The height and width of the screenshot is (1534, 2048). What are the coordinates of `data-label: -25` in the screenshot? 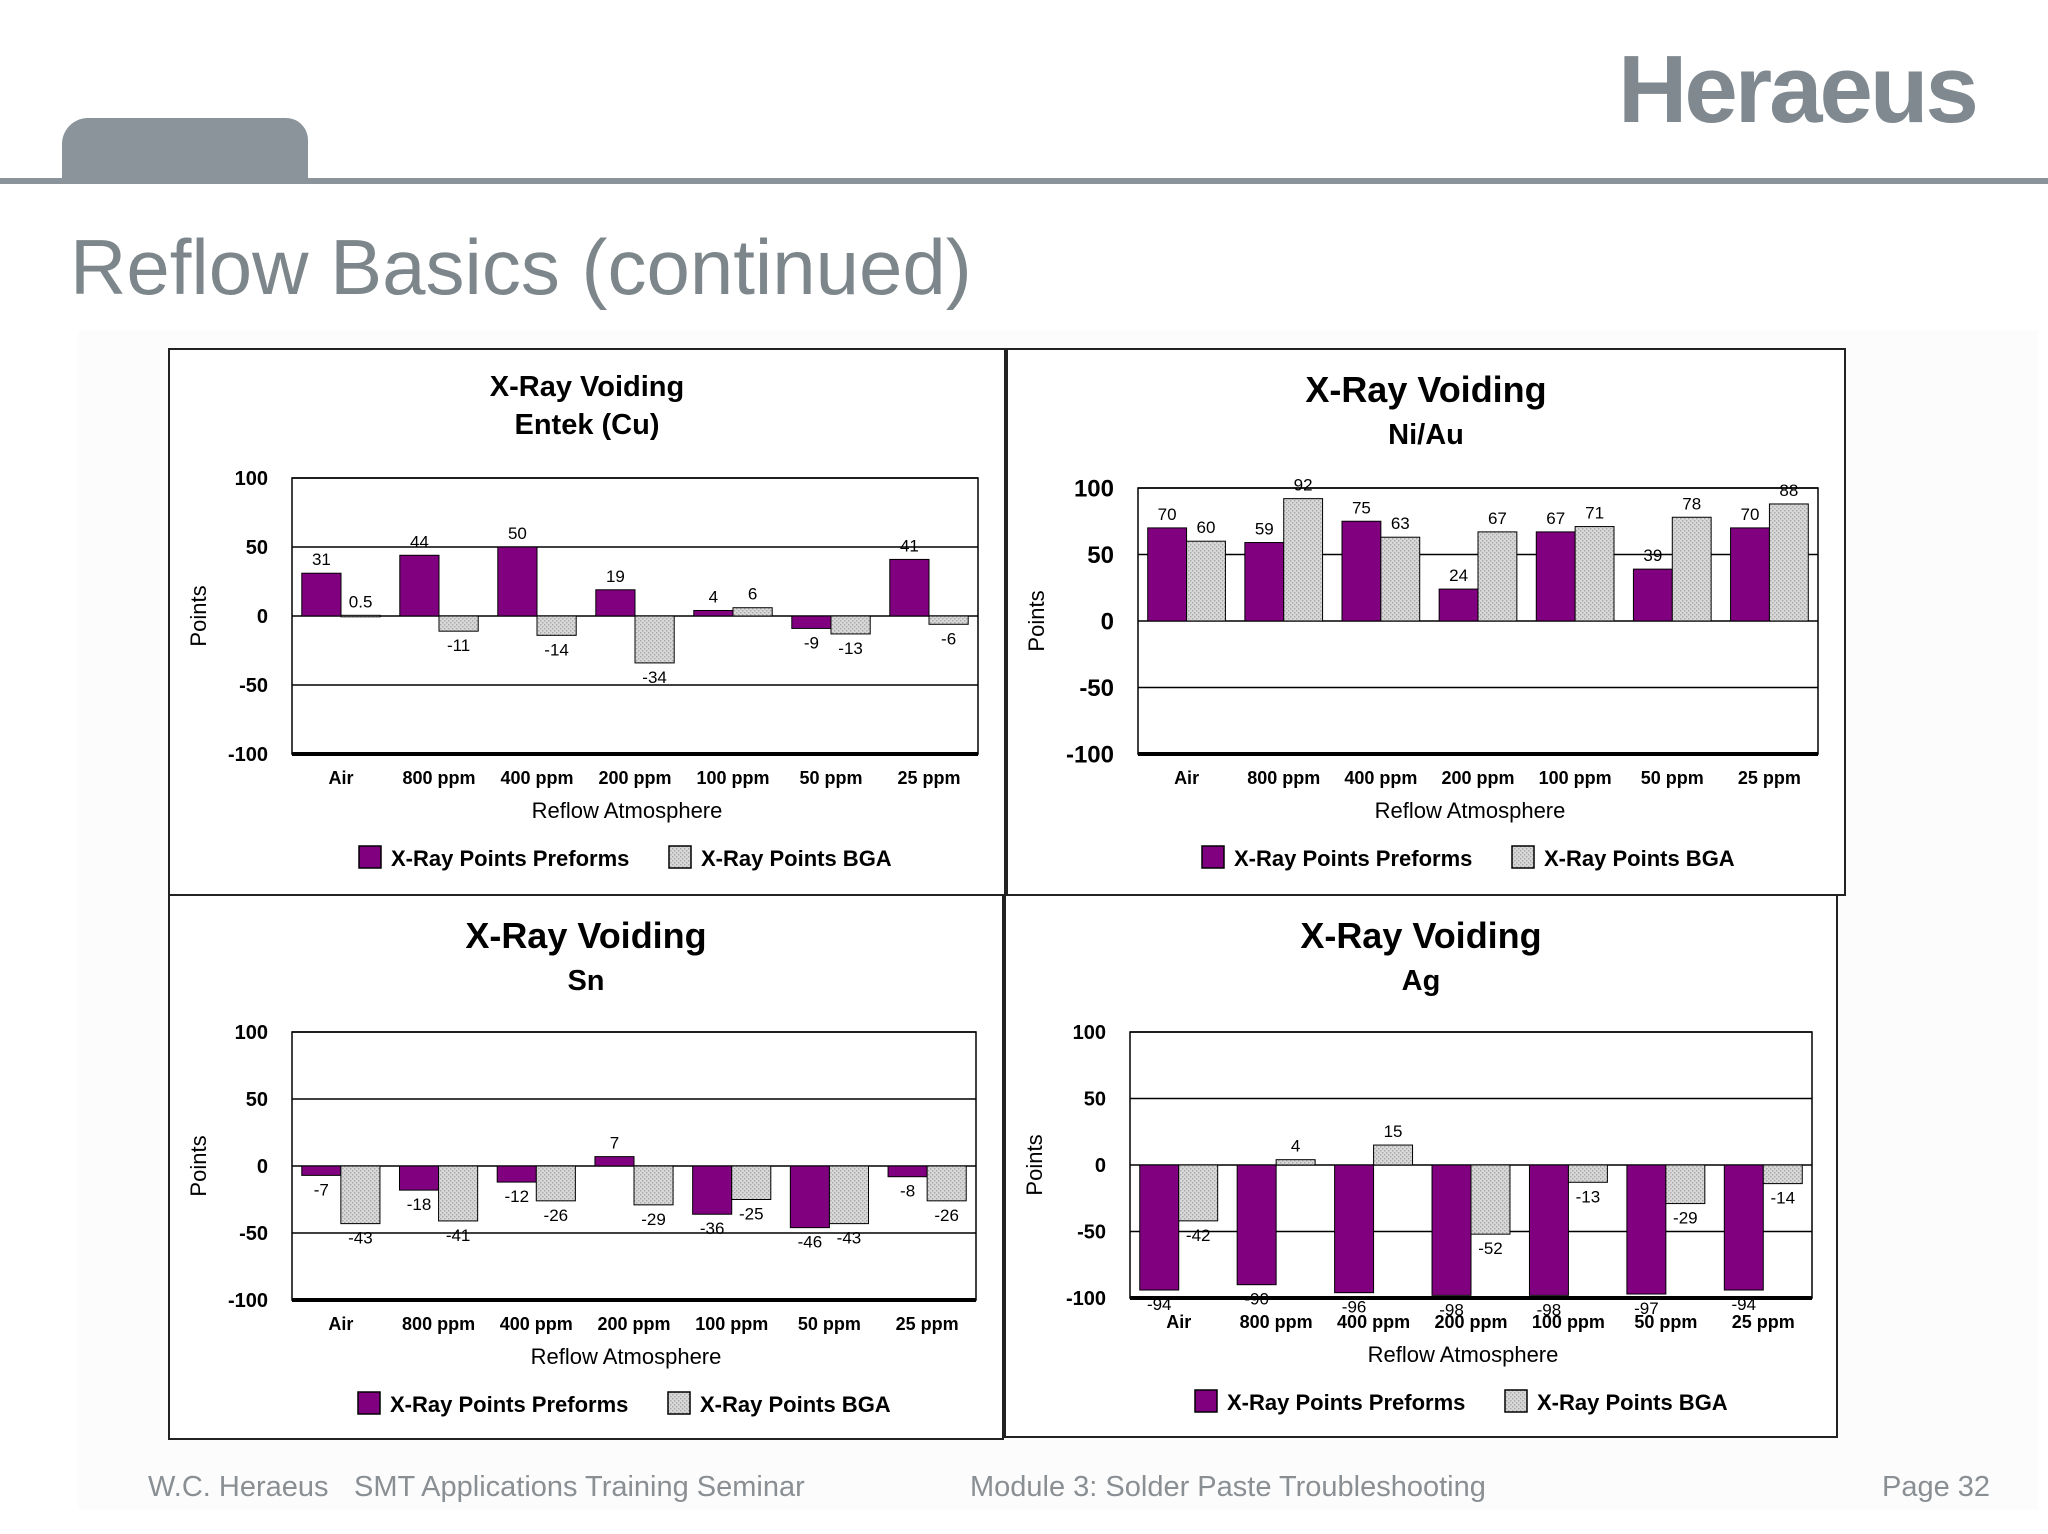 It's located at (751, 1214).